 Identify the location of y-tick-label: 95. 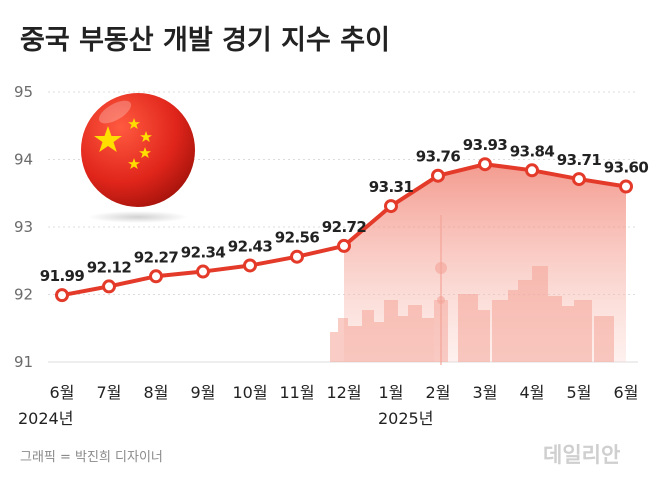
(23, 92).